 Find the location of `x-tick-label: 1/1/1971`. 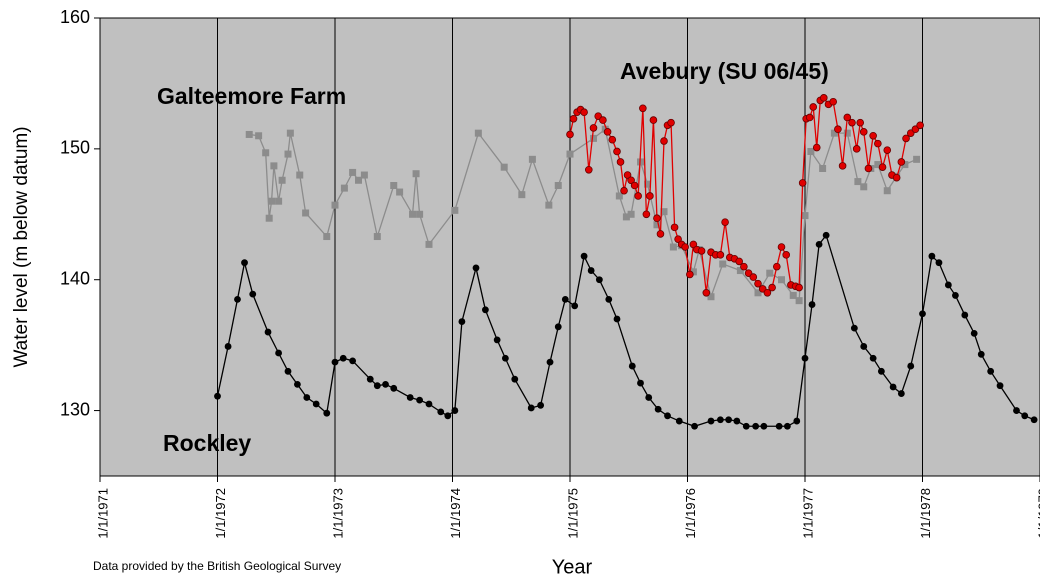

x-tick-label: 1/1/1971 is located at coordinates (102, 513).